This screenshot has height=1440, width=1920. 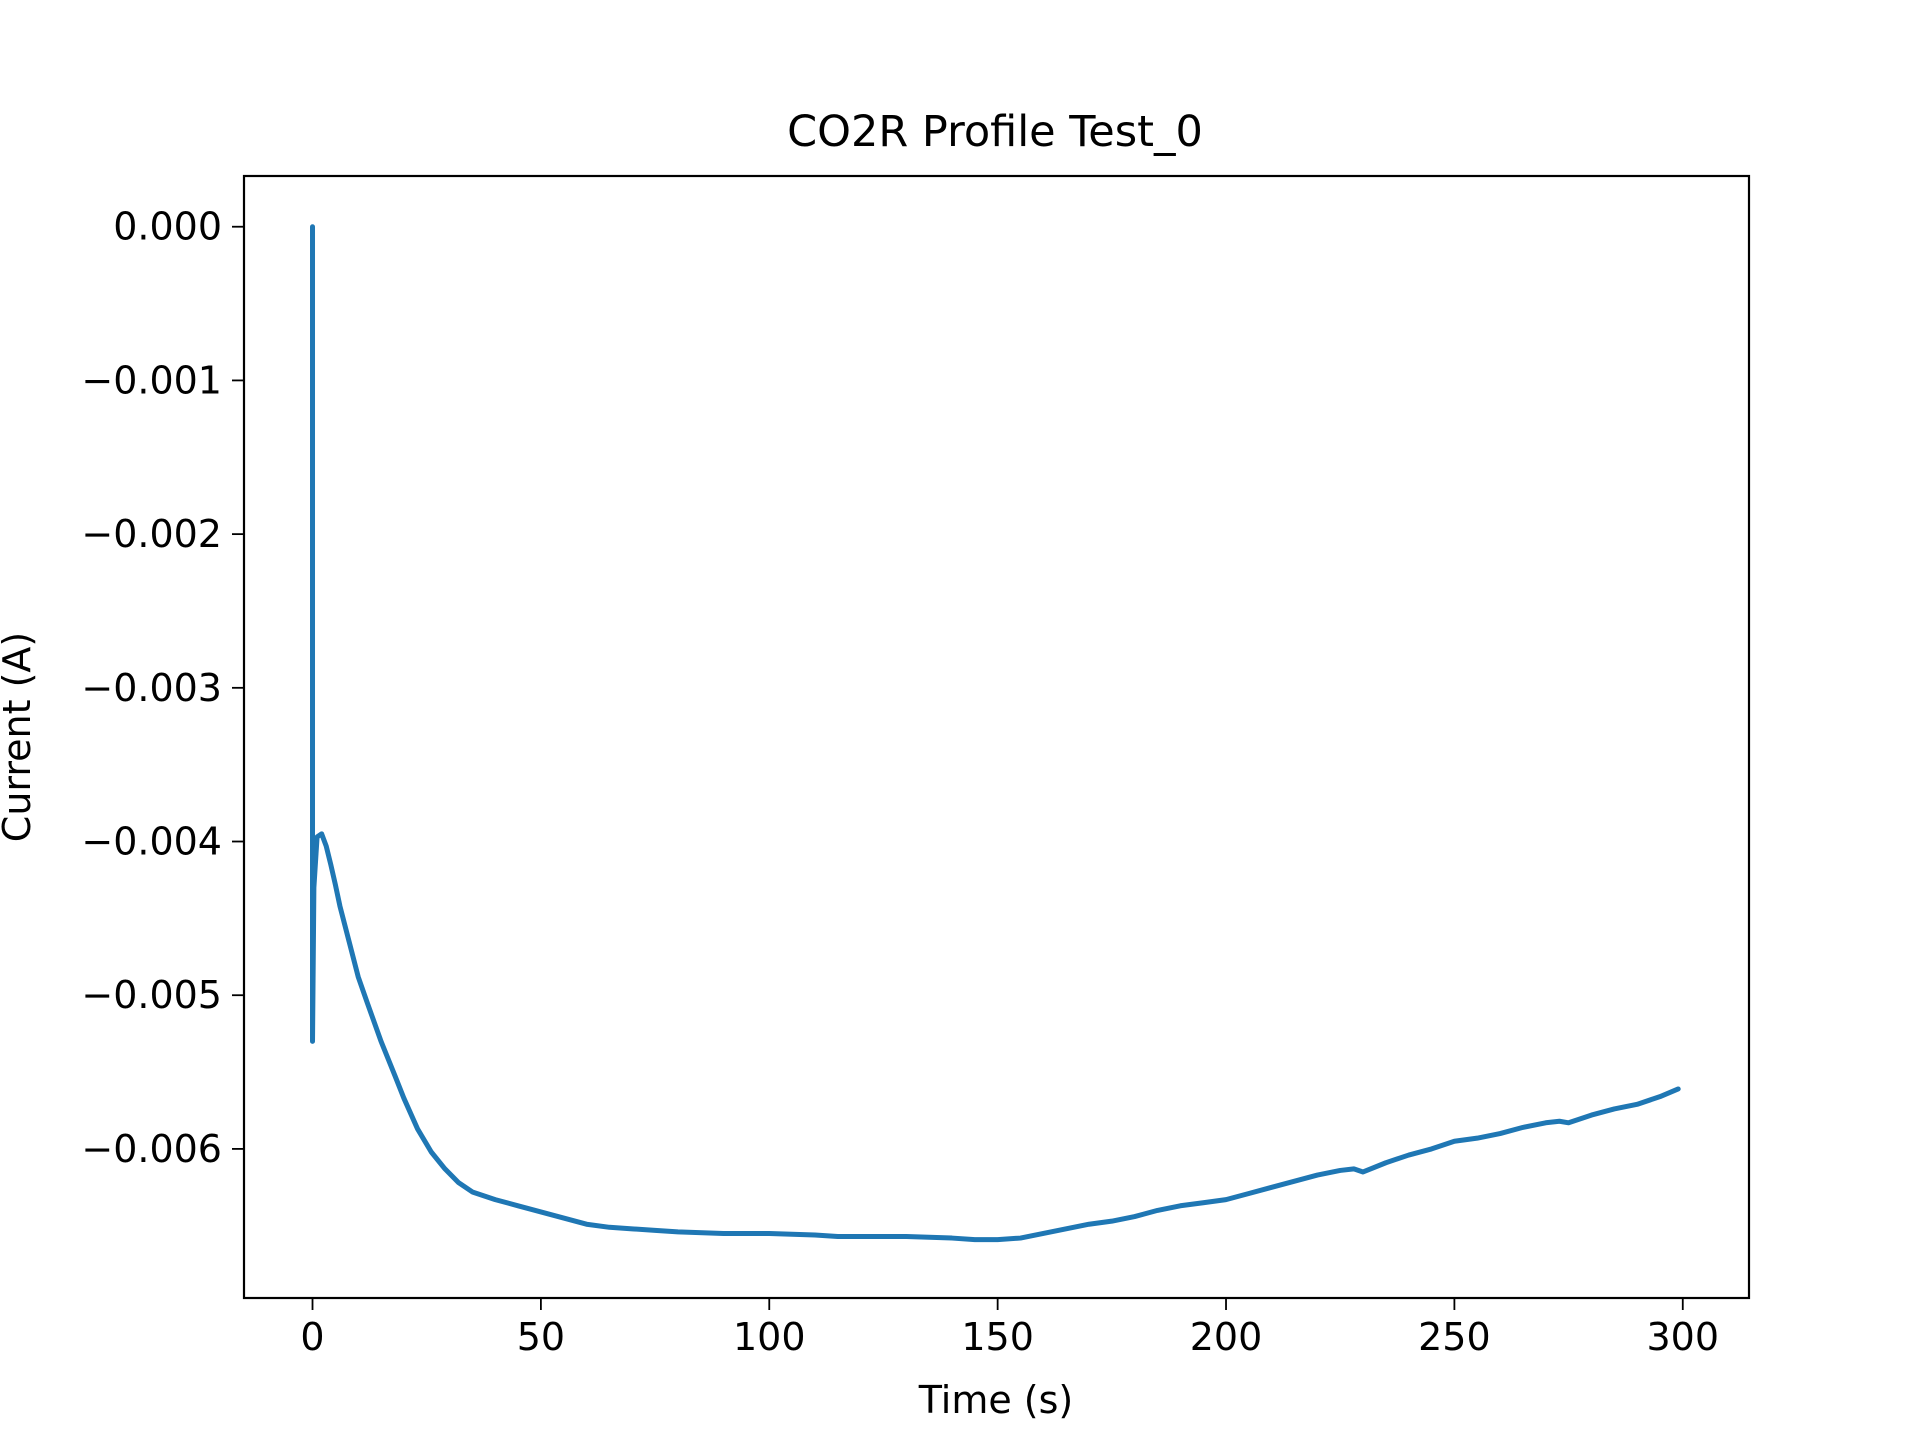 What do you see at coordinates (151, 1149) in the screenshot?
I see `y-tick-label: −0.006` at bounding box center [151, 1149].